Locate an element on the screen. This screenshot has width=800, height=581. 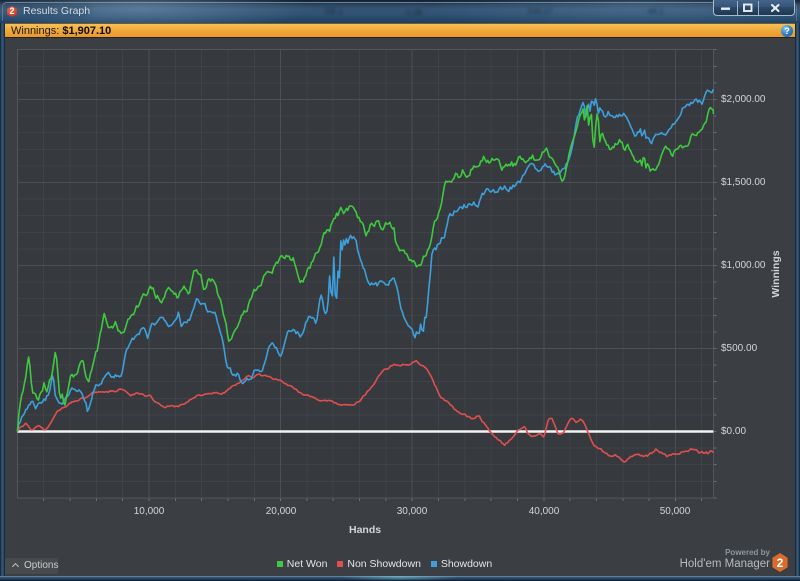
svg-text: 2 is located at coordinates (780, 563).